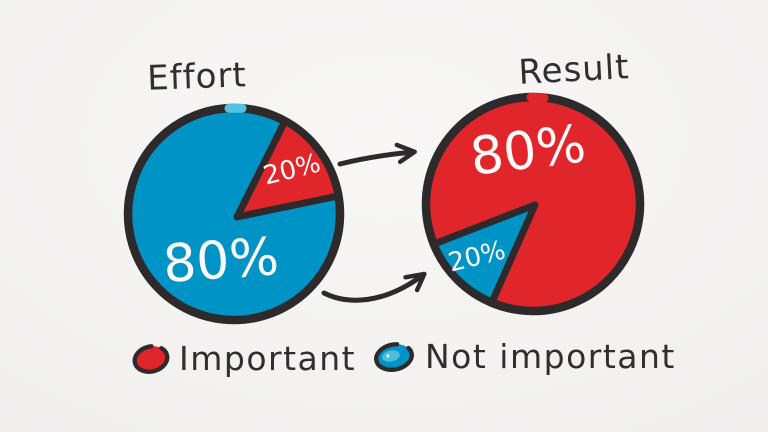 This screenshot has height=432, width=768. I want to click on legend-swatch-important-icon, so click(151, 358).